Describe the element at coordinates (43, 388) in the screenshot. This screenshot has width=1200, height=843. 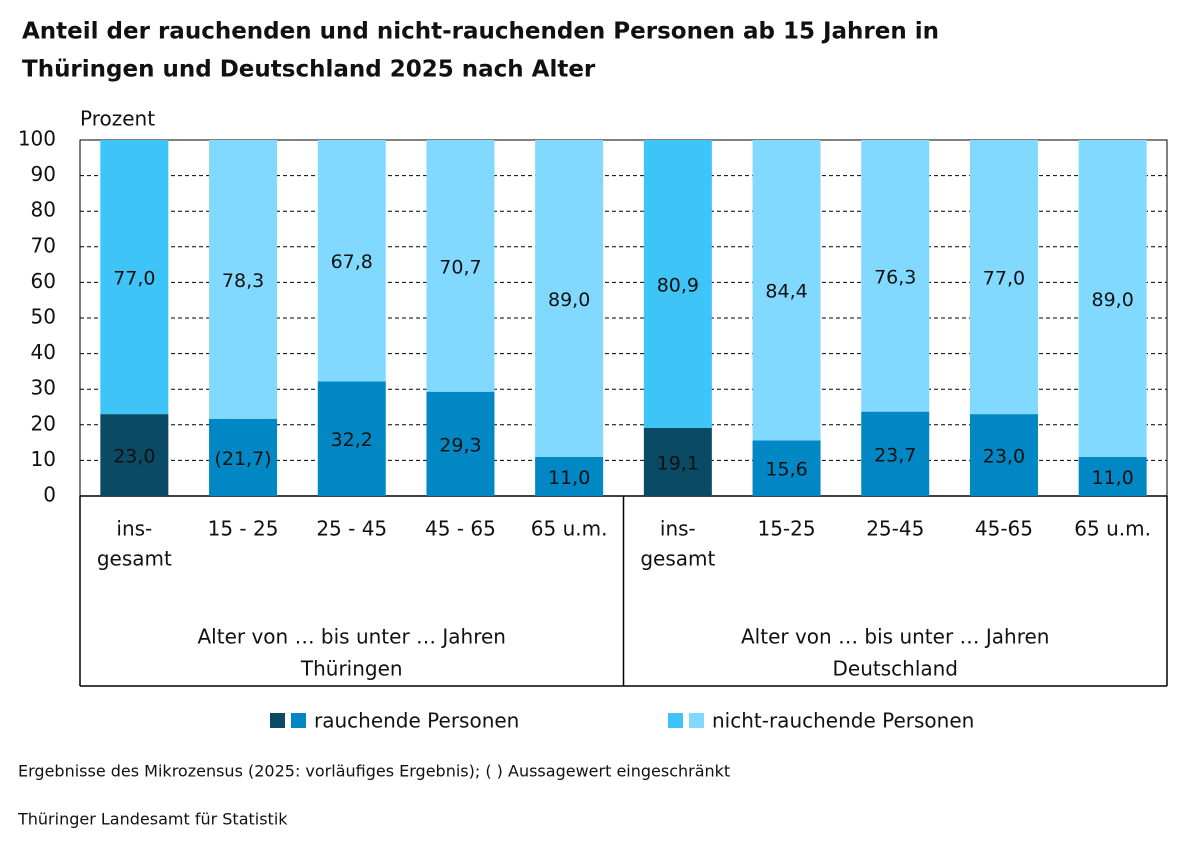
I see `y-tick-label: 30` at that location.